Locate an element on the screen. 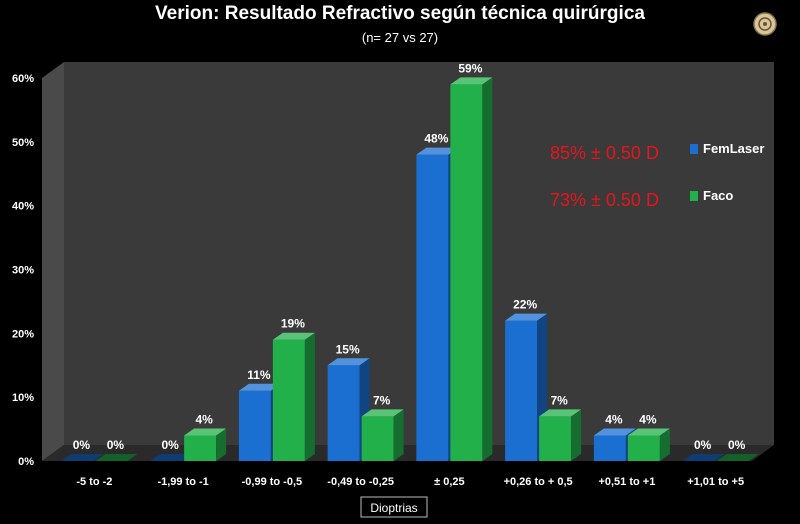 This screenshot has width=800, height=524. x-tick-label: ± 0,25 is located at coordinates (449, 482).